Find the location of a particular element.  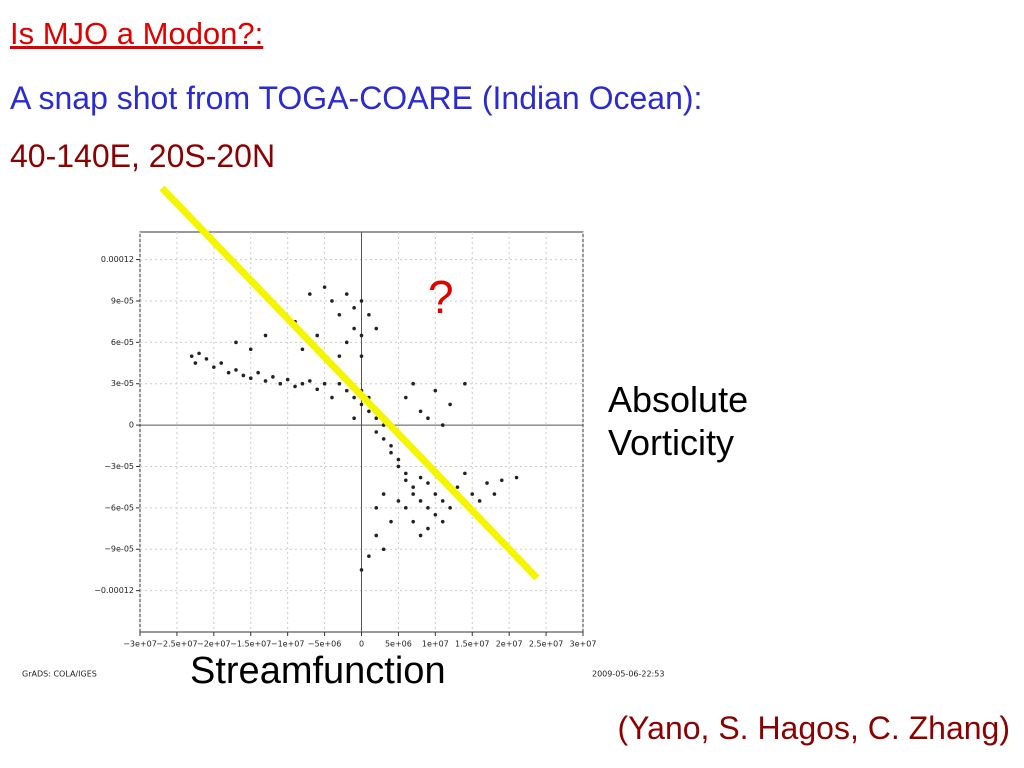

x-tick-label: −3e+07 is located at coordinates (140, 644).